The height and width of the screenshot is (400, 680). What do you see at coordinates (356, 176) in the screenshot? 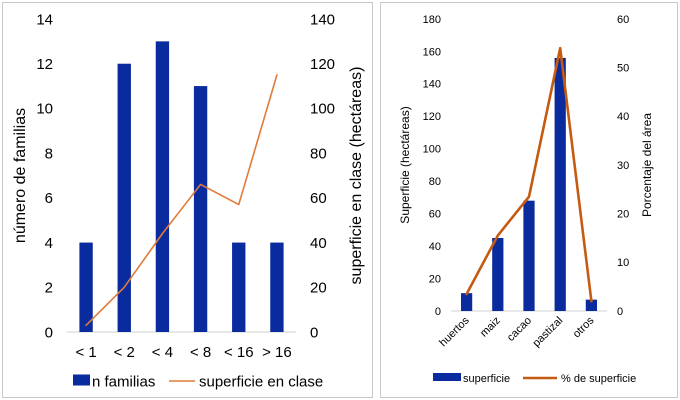
I see `y2-axis-title: superficie en clase (hectáreas)` at bounding box center [356, 176].